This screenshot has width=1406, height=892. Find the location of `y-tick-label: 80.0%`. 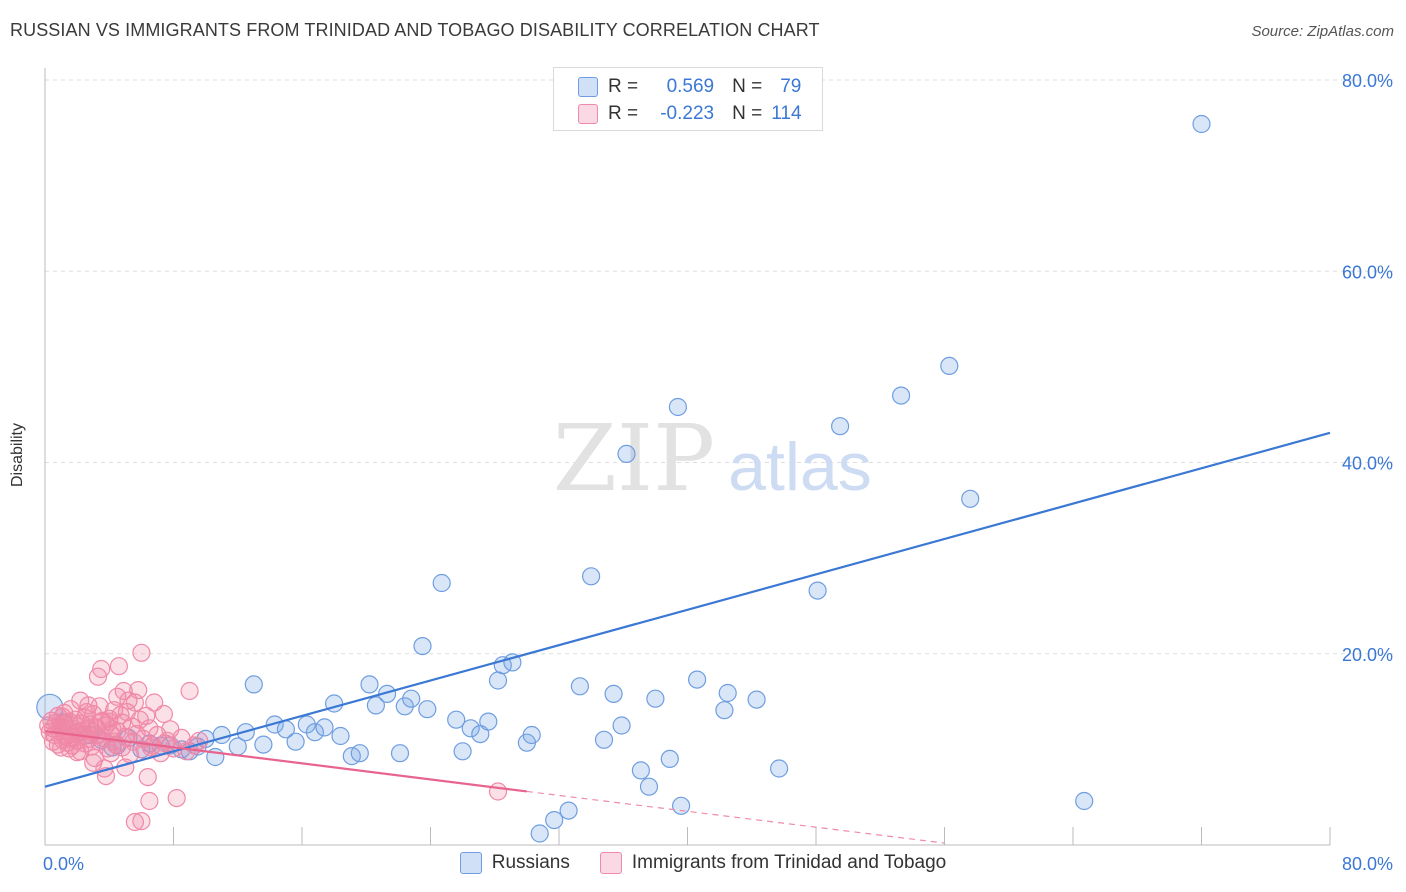

y-tick-label: 80.0% is located at coordinates (1367, 81).